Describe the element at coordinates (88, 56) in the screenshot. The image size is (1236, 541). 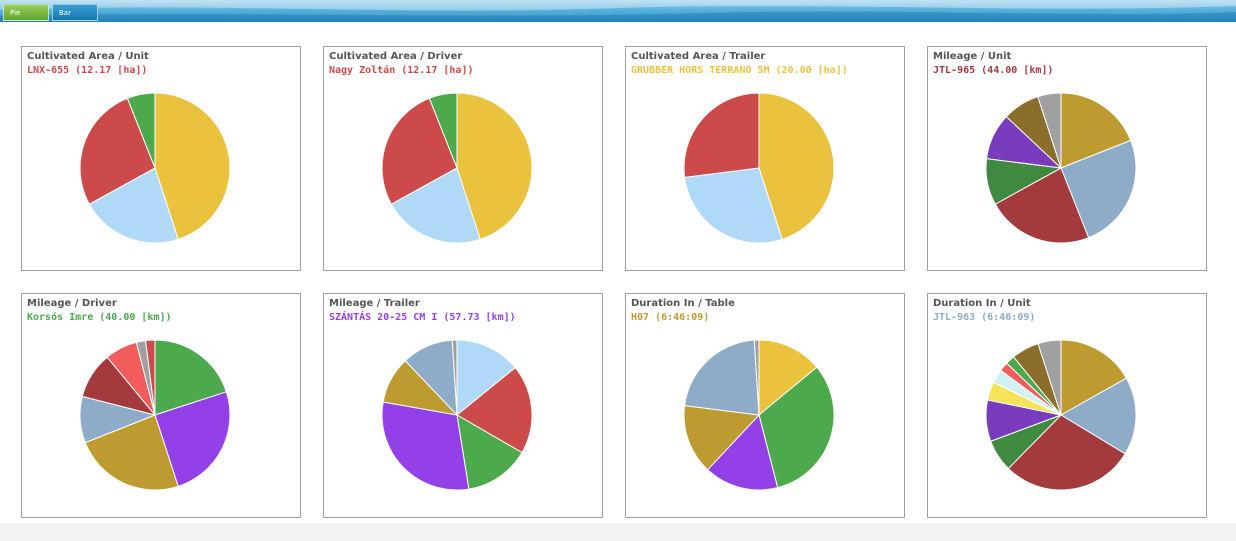
I see `chart-title: Cultivated Area / Unit` at that location.